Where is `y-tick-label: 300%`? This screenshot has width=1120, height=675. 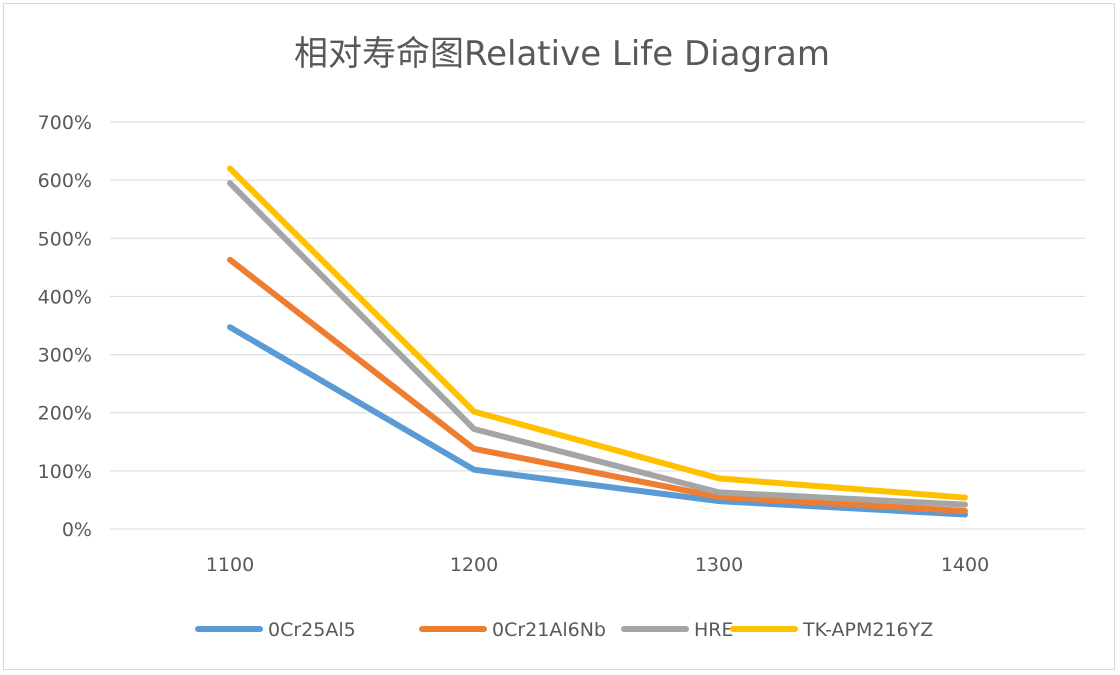
y-tick-label: 300% is located at coordinates (65, 356).